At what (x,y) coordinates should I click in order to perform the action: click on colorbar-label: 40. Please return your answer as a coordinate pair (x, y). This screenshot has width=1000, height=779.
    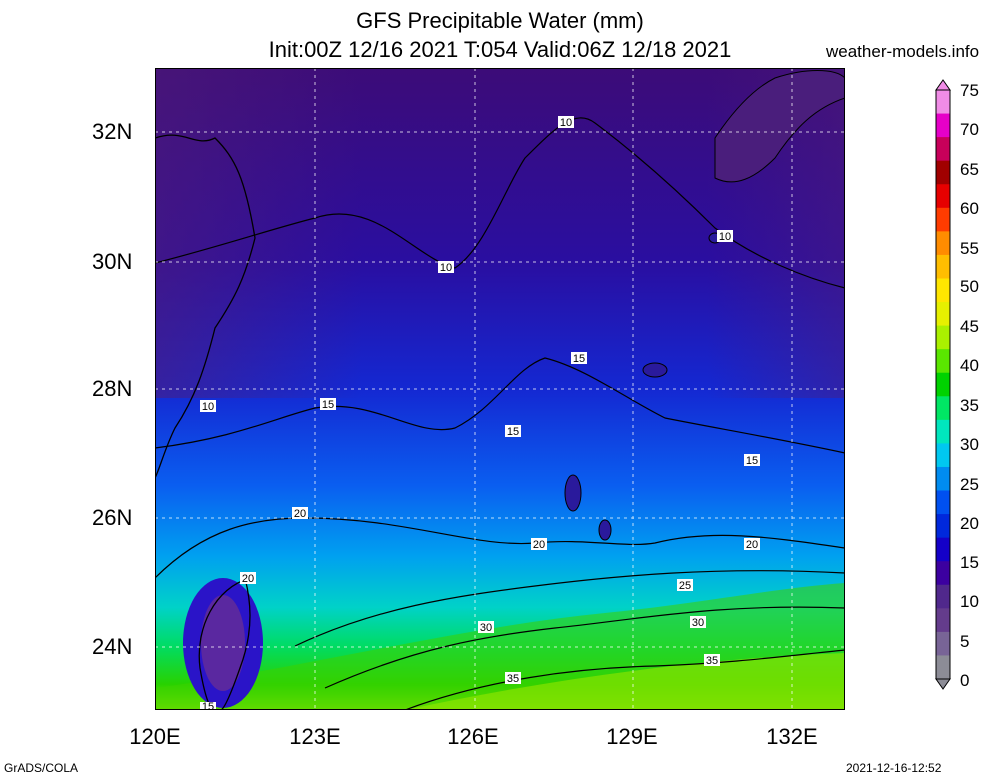
    Looking at the image, I should click on (969, 365).